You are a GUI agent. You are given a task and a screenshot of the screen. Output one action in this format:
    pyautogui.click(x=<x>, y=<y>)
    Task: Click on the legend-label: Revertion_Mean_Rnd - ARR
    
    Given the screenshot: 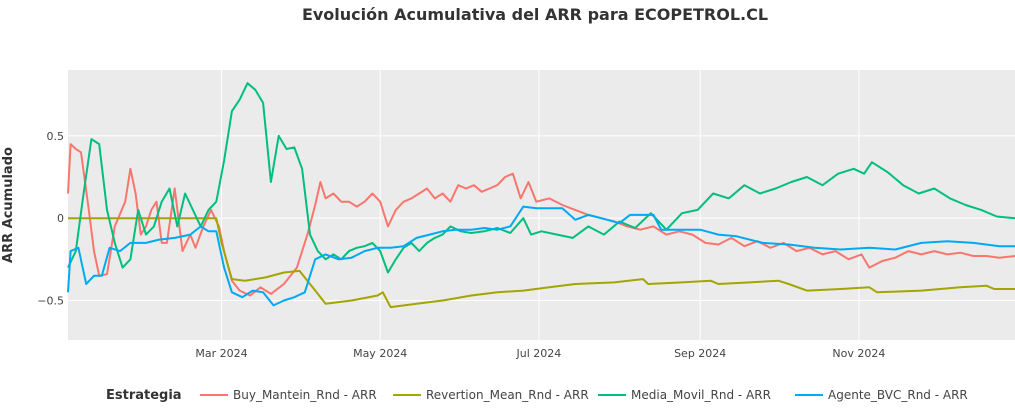 What is the action you would take?
    pyautogui.click(x=507, y=395)
    